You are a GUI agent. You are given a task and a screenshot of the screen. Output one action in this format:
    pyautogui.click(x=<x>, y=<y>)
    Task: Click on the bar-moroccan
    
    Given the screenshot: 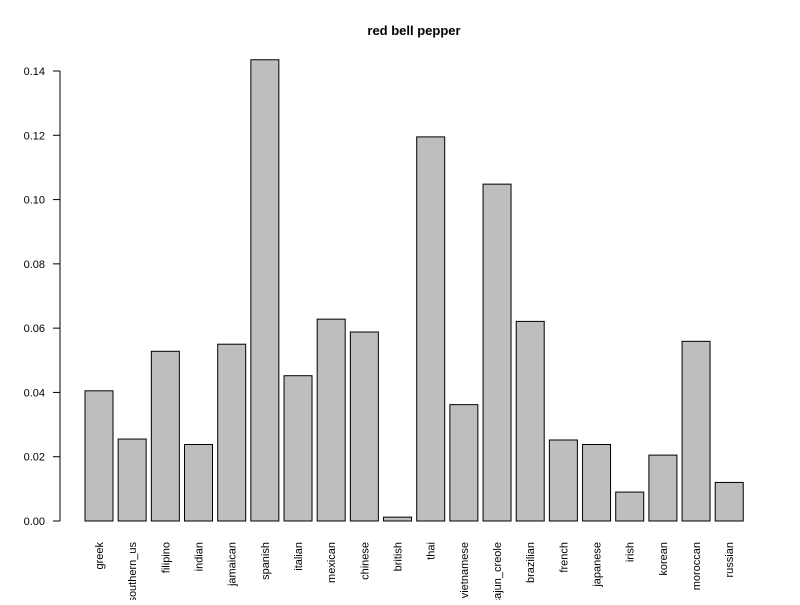 What is the action you would take?
    pyautogui.click(x=696, y=431)
    